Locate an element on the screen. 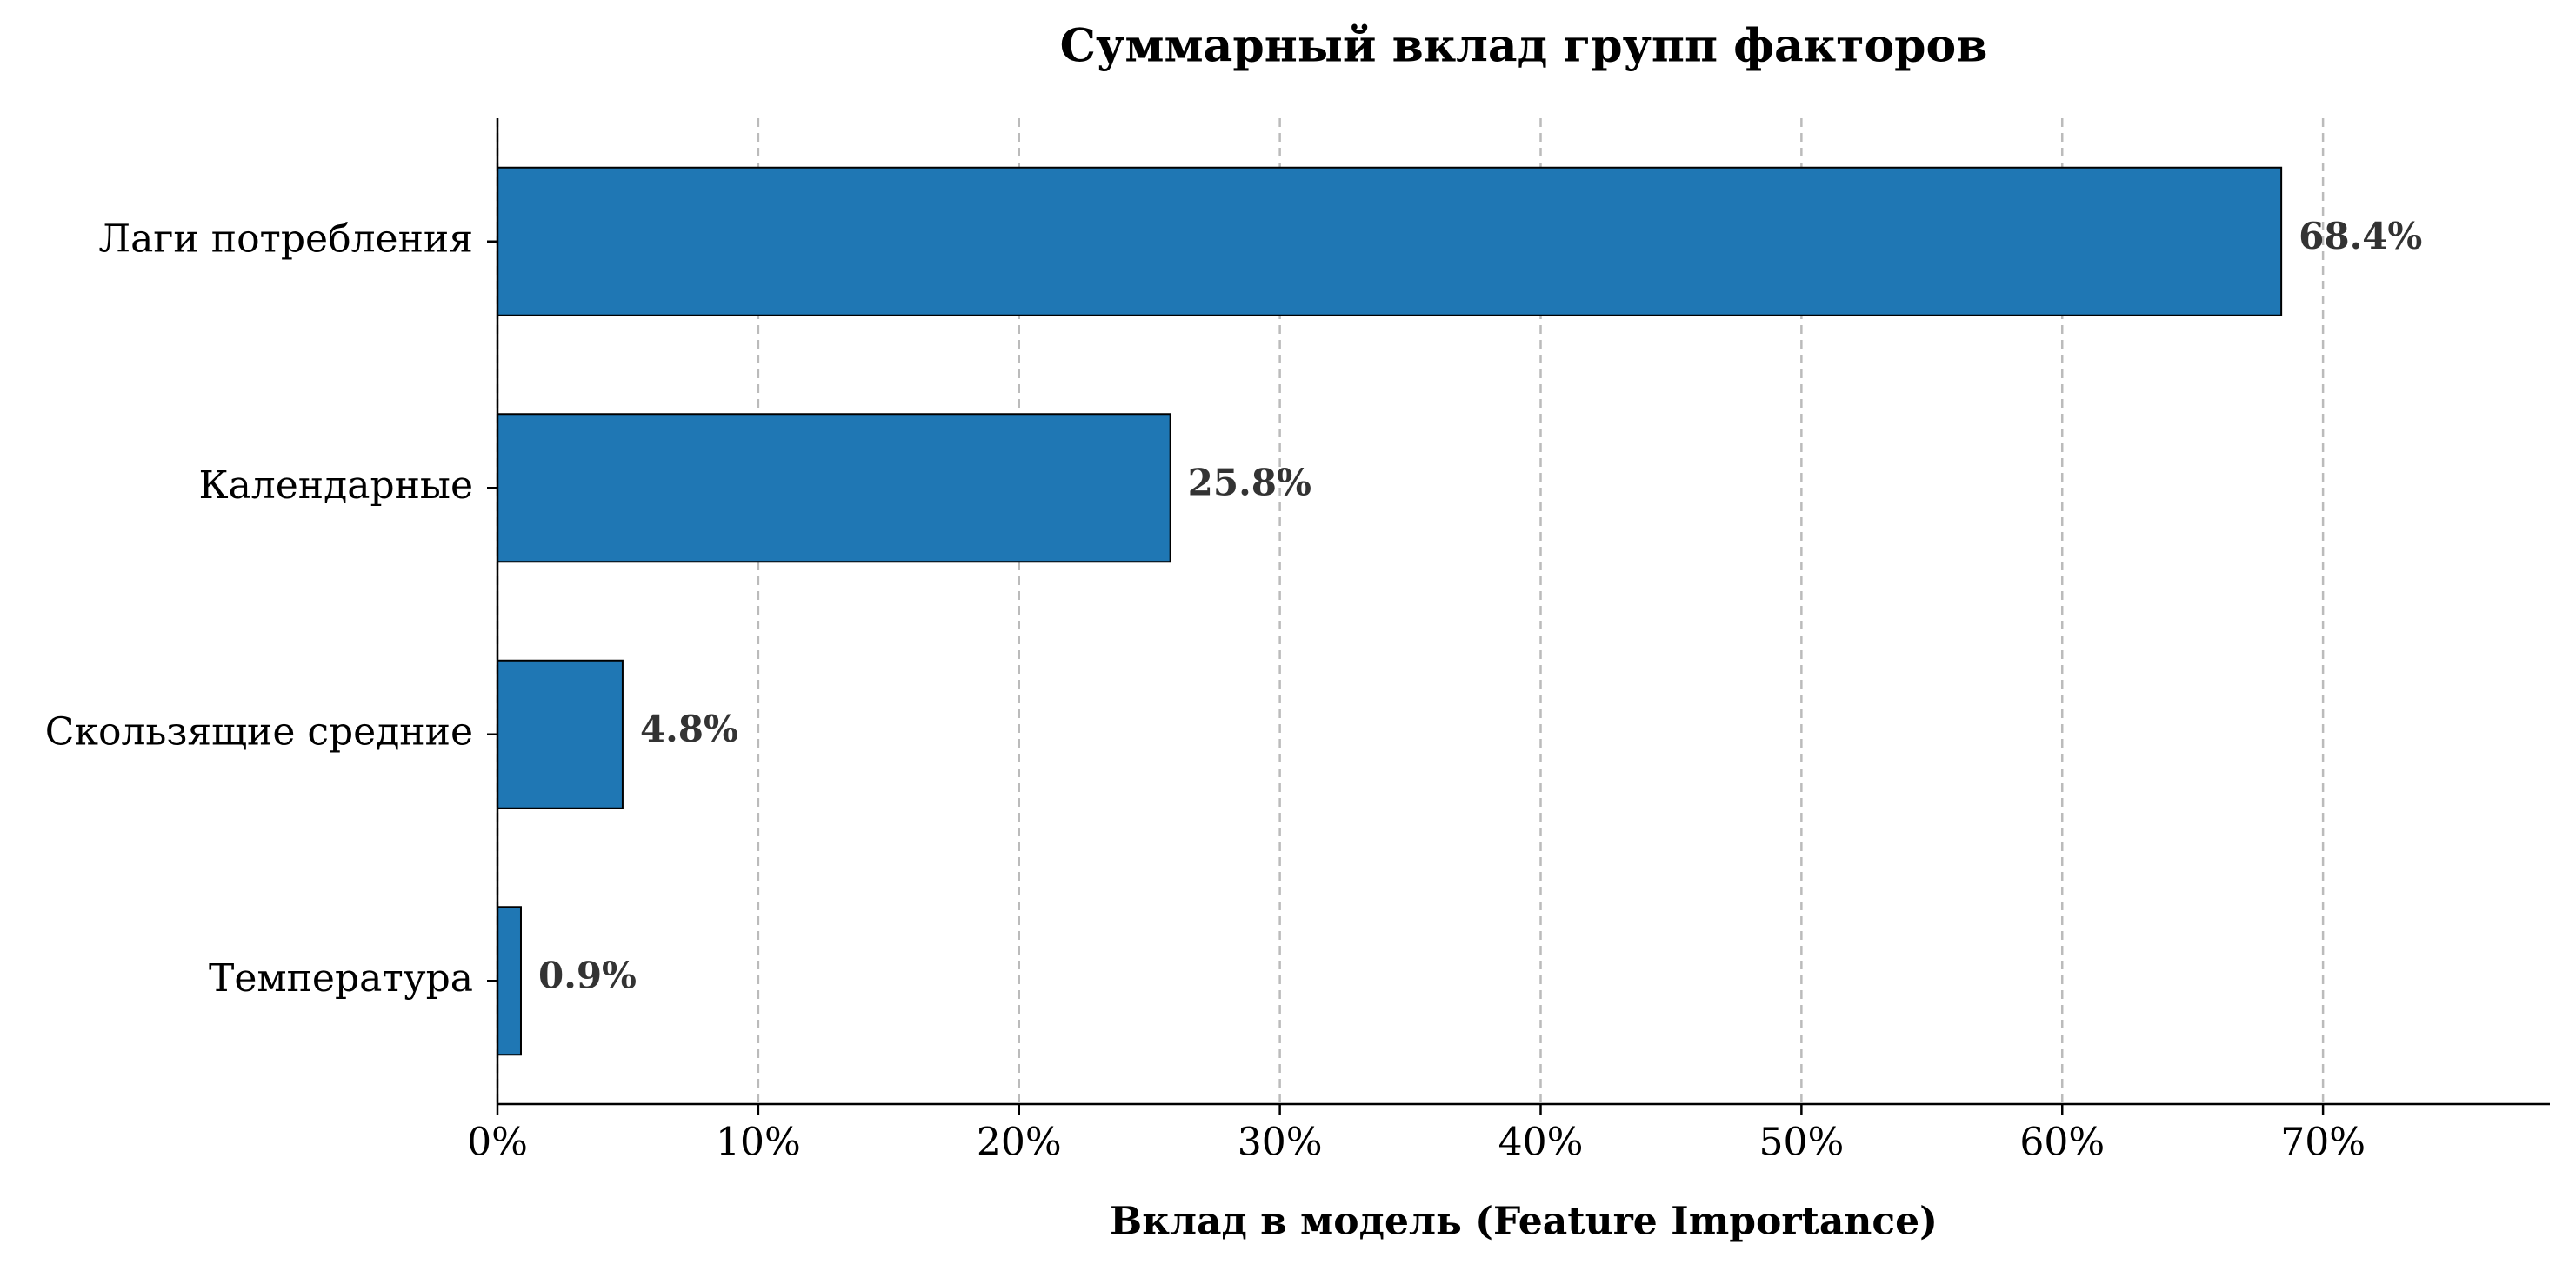  y-tick-label: Скользящие средние is located at coordinates (259, 732).